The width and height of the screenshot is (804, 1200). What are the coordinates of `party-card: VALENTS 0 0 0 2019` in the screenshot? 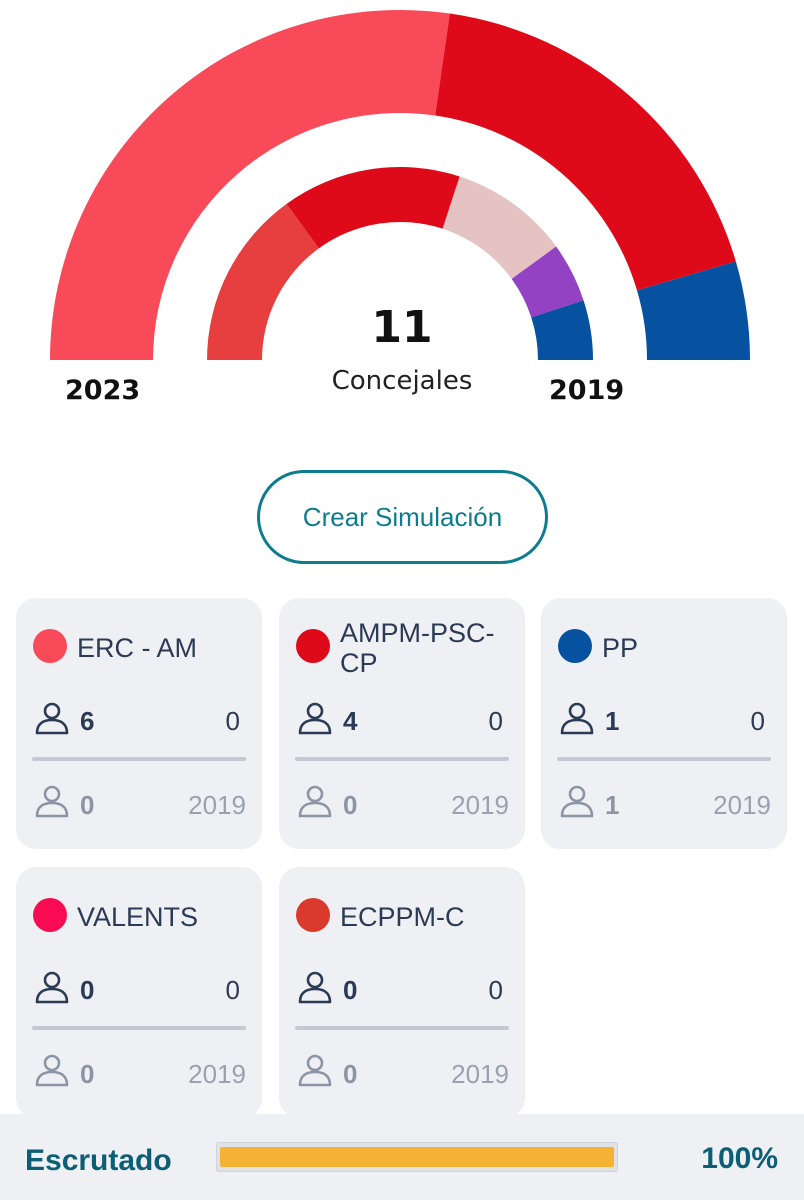 It's located at (139, 992).